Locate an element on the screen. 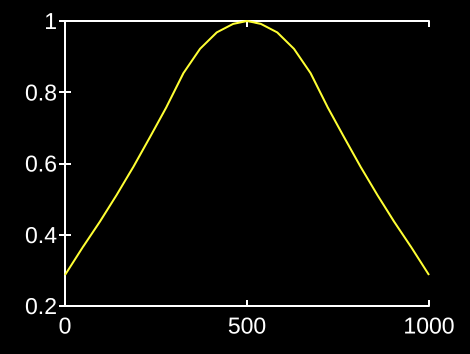 Image resolution: width=470 pixels, height=354 pixels. x-tick-label: 500 is located at coordinates (247, 325).